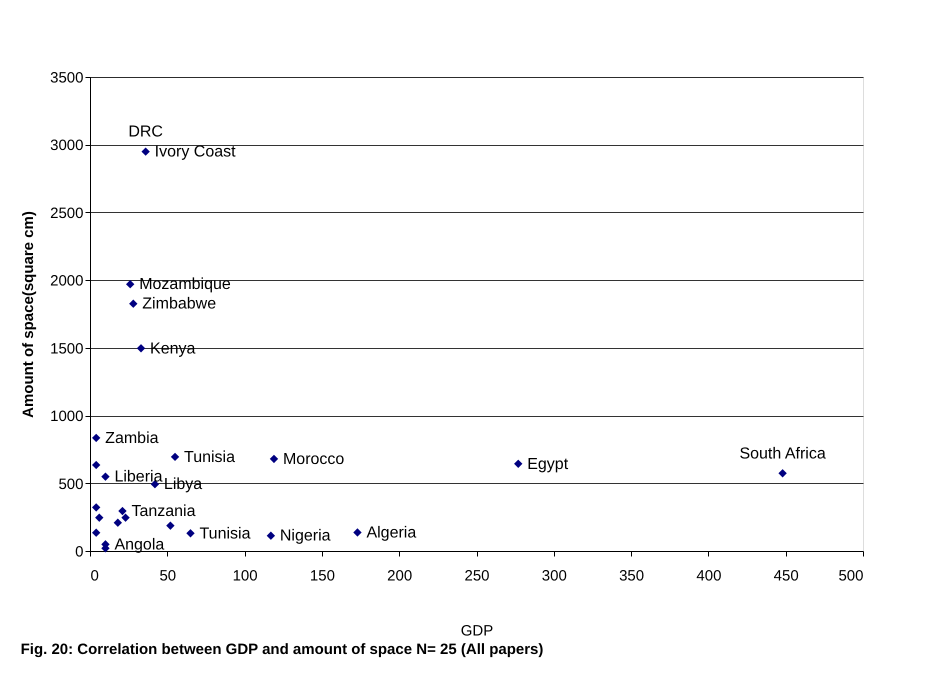 The height and width of the screenshot is (688, 946). Describe the element at coordinates (313, 459) in the screenshot. I see `annotation: Morocco` at that location.